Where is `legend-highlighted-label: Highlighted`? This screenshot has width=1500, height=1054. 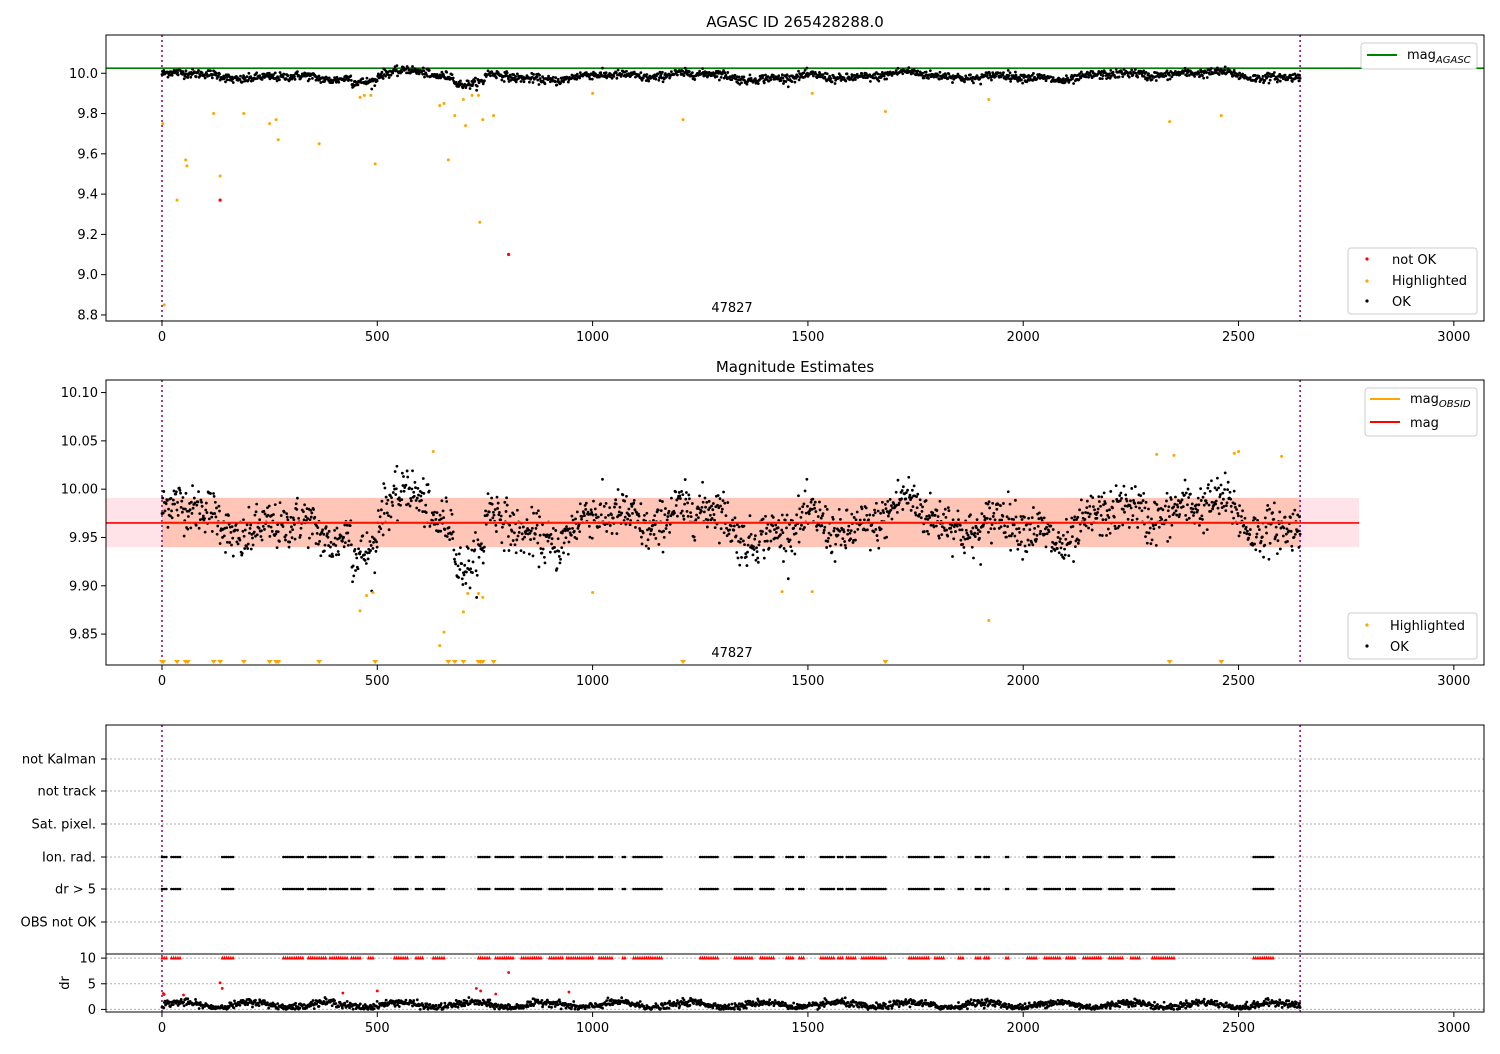 legend-highlighted-label: Highlighted is located at coordinates (1429, 281).